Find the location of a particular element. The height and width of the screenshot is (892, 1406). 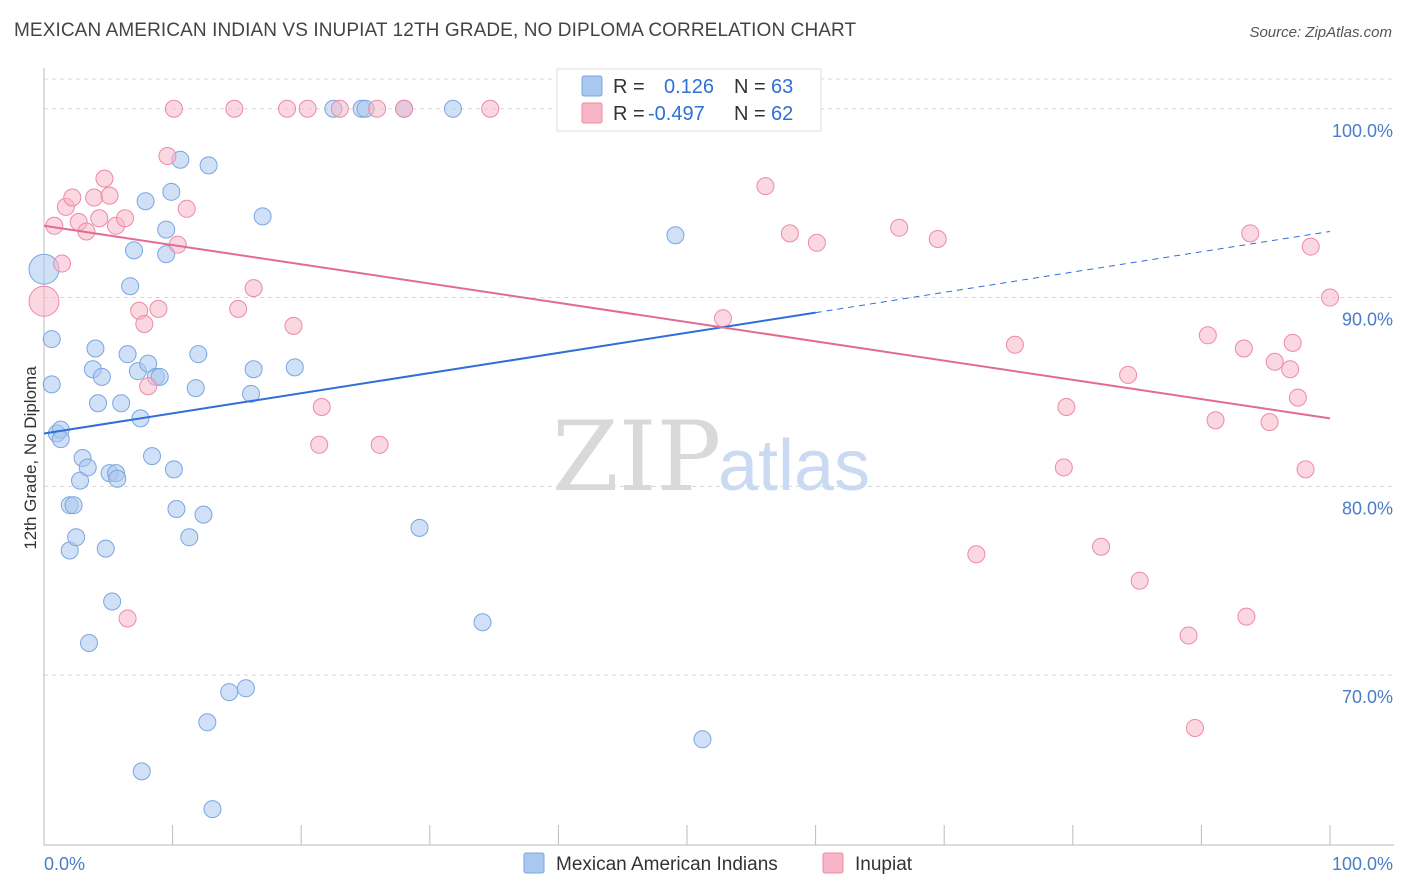

y-tick-label: 100.0% is located at coordinates (1362, 131).